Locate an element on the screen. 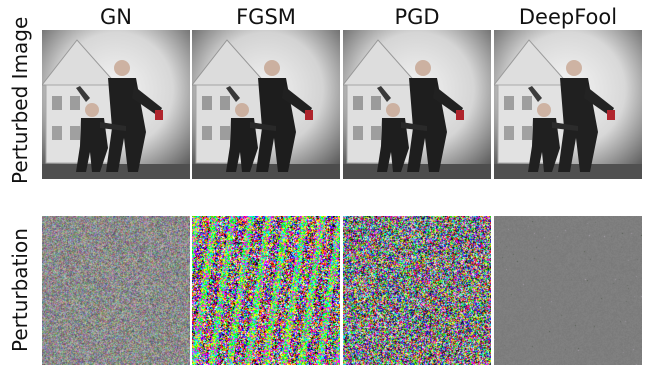  noise-map-pgd is located at coordinates (417, 290).